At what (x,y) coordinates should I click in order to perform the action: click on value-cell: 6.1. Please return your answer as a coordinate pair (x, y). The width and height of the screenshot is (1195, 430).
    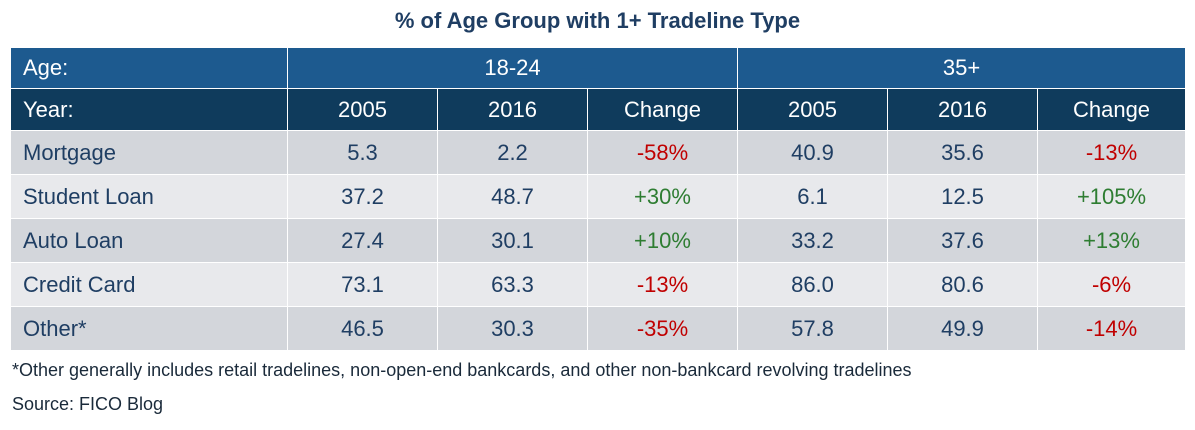
    Looking at the image, I should click on (812, 196).